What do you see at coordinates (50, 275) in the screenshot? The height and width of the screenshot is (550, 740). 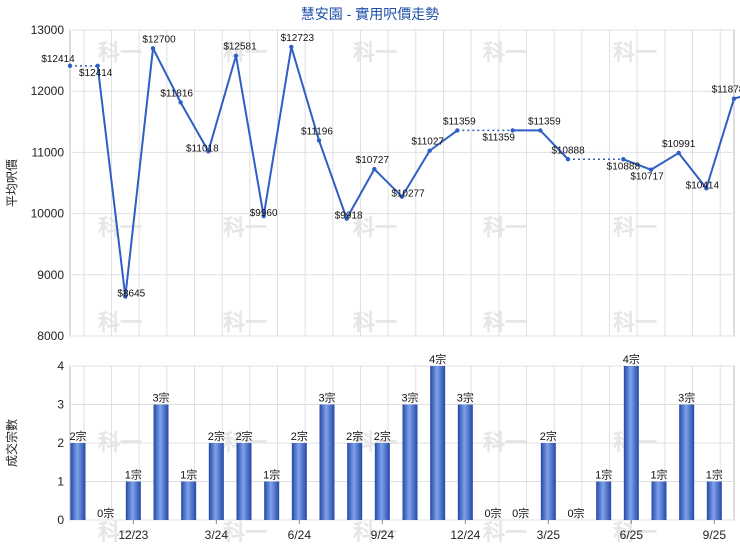 I see `price-y-tick-label: 9000` at bounding box center [50, 275].